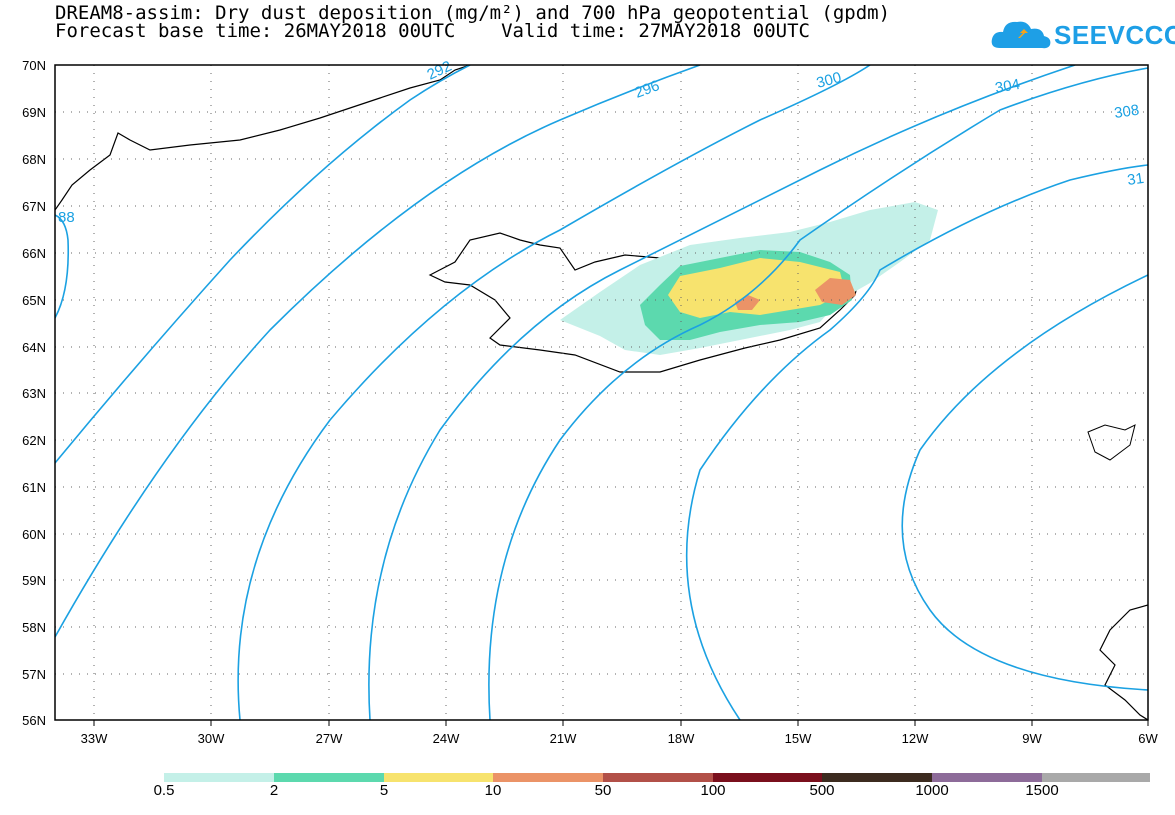  What do you see at coordinates (34, 487) in the screenshot?
I see `lat-label: 61N` at bounding box center [34, 487].